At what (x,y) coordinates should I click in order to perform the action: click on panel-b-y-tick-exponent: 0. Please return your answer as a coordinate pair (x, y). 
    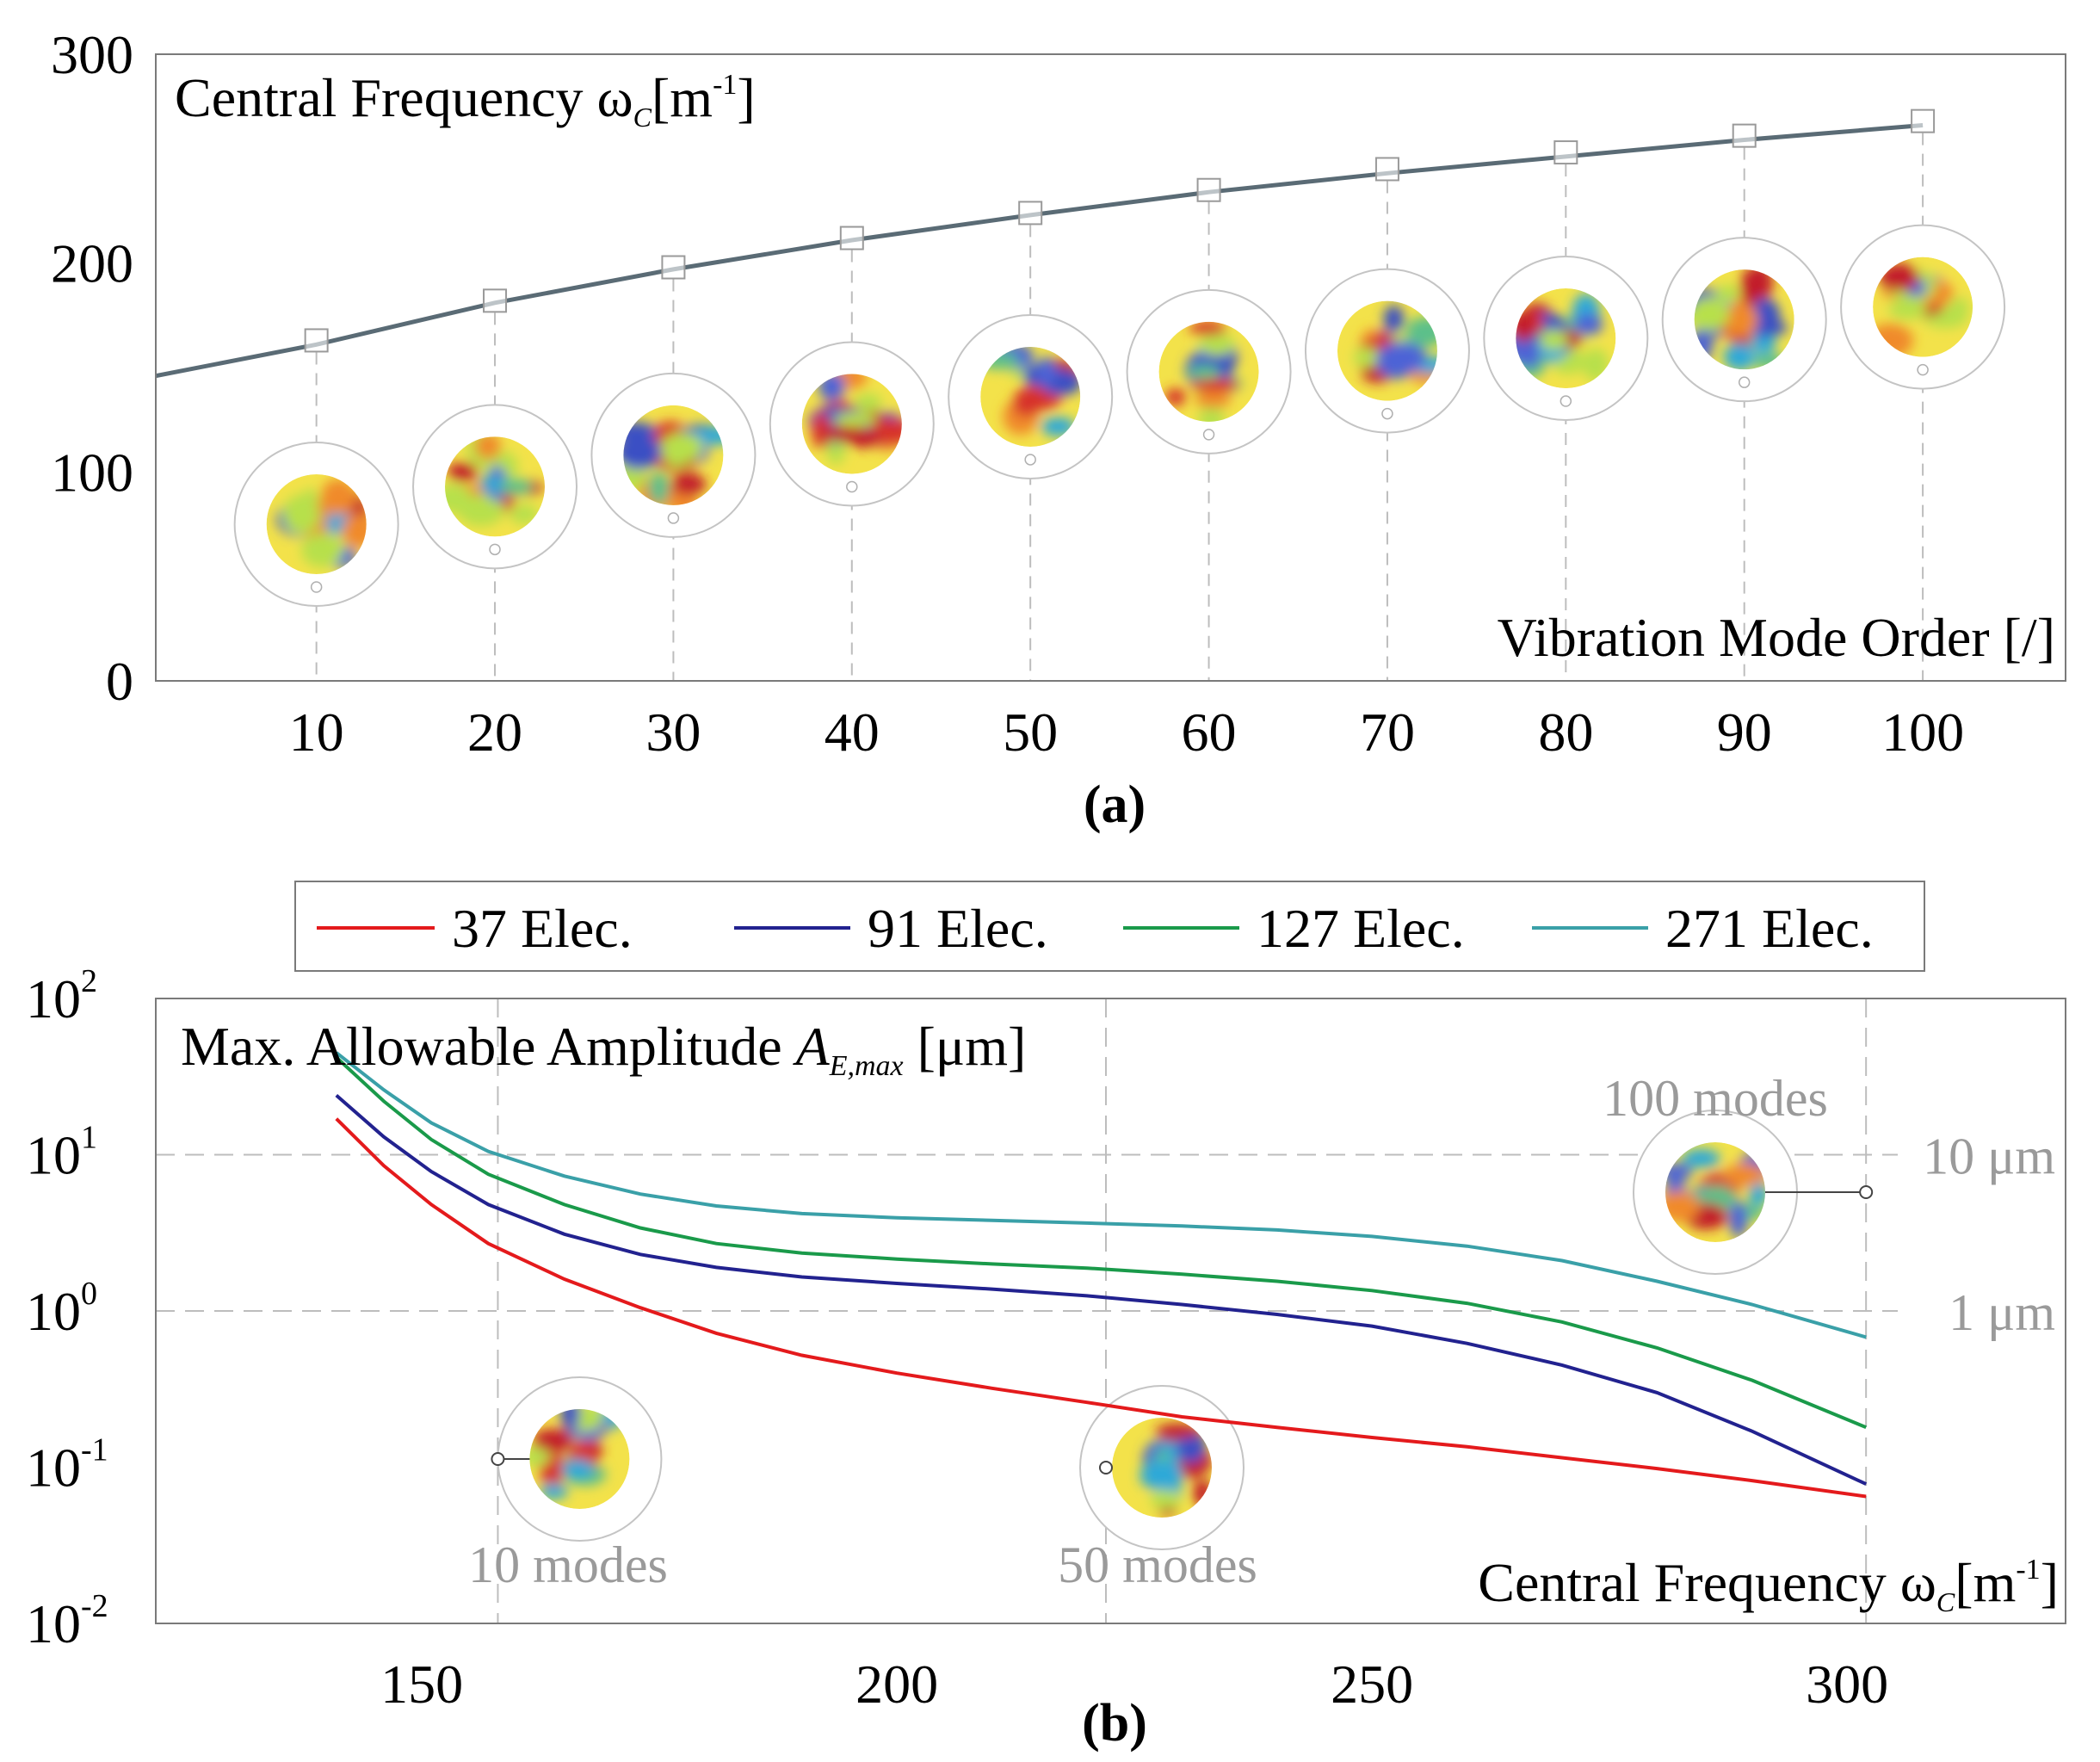
    Looking at the image, I should click on (89, 1294).